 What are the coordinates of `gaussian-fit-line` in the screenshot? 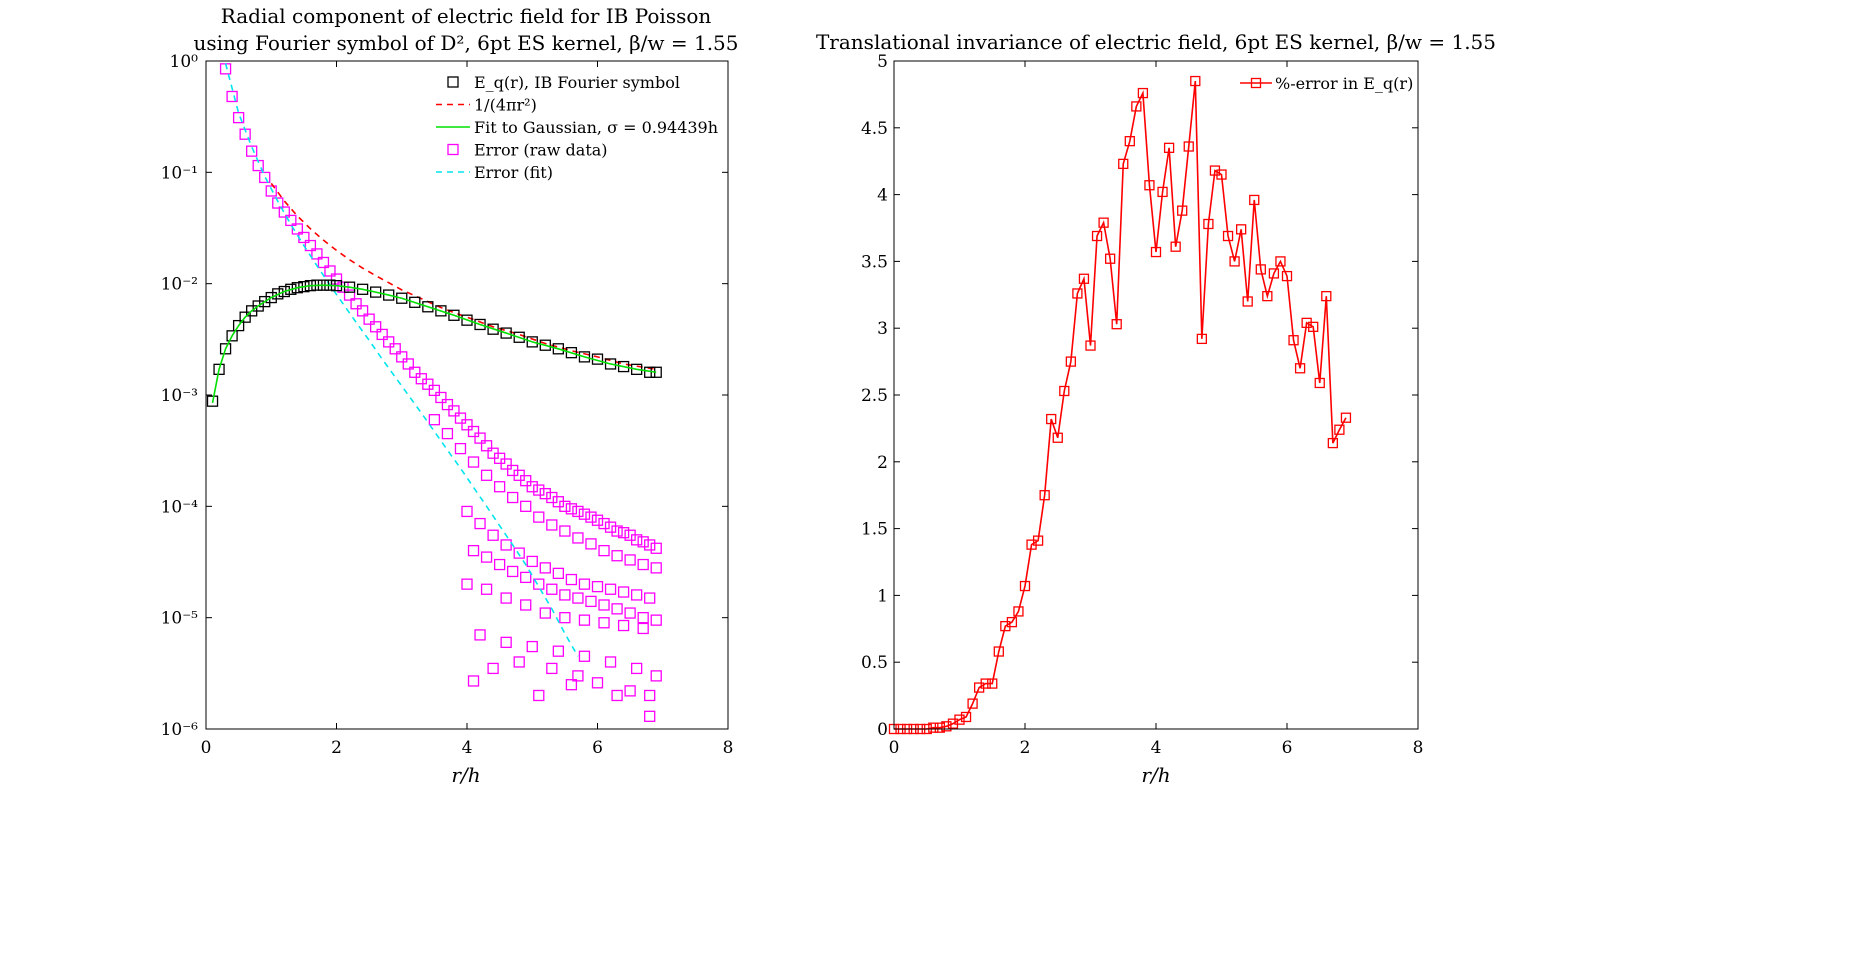 It's located at (434, 344).